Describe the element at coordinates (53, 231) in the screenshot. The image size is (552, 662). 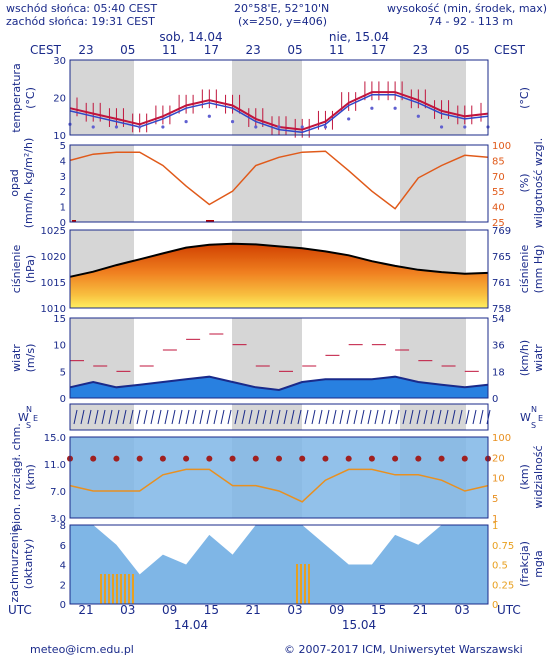
I see `tick-label: 1025` at that location.